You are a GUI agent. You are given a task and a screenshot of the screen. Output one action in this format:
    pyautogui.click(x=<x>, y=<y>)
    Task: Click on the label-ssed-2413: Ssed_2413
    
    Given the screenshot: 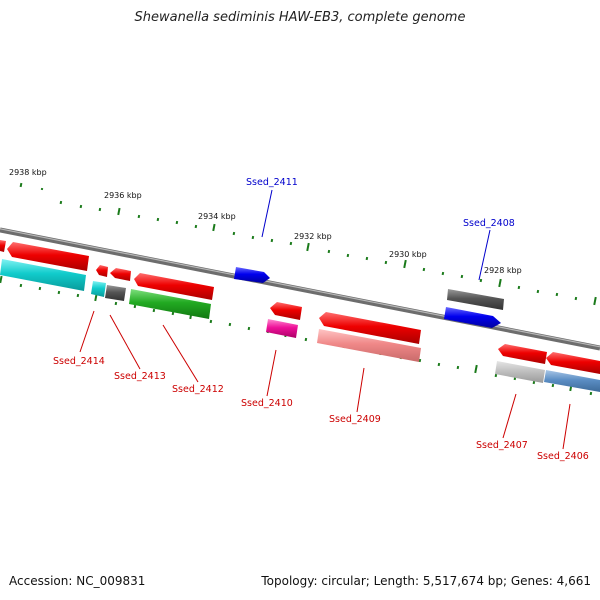 What is the action you would take?
    pyautogui.click(x=140, y=376)
    